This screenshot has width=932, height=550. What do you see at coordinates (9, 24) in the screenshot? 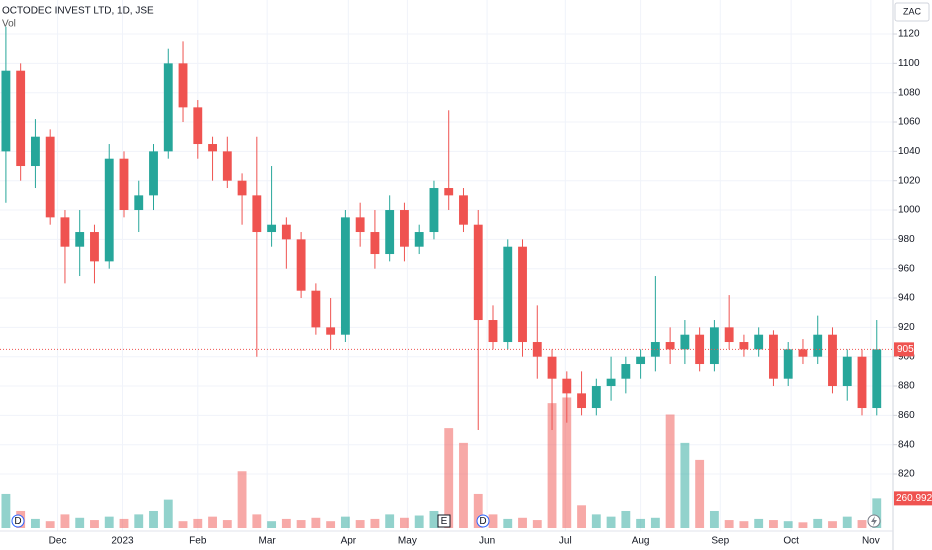
I see `volume-title: Vol` at bounding box center [9, 24].